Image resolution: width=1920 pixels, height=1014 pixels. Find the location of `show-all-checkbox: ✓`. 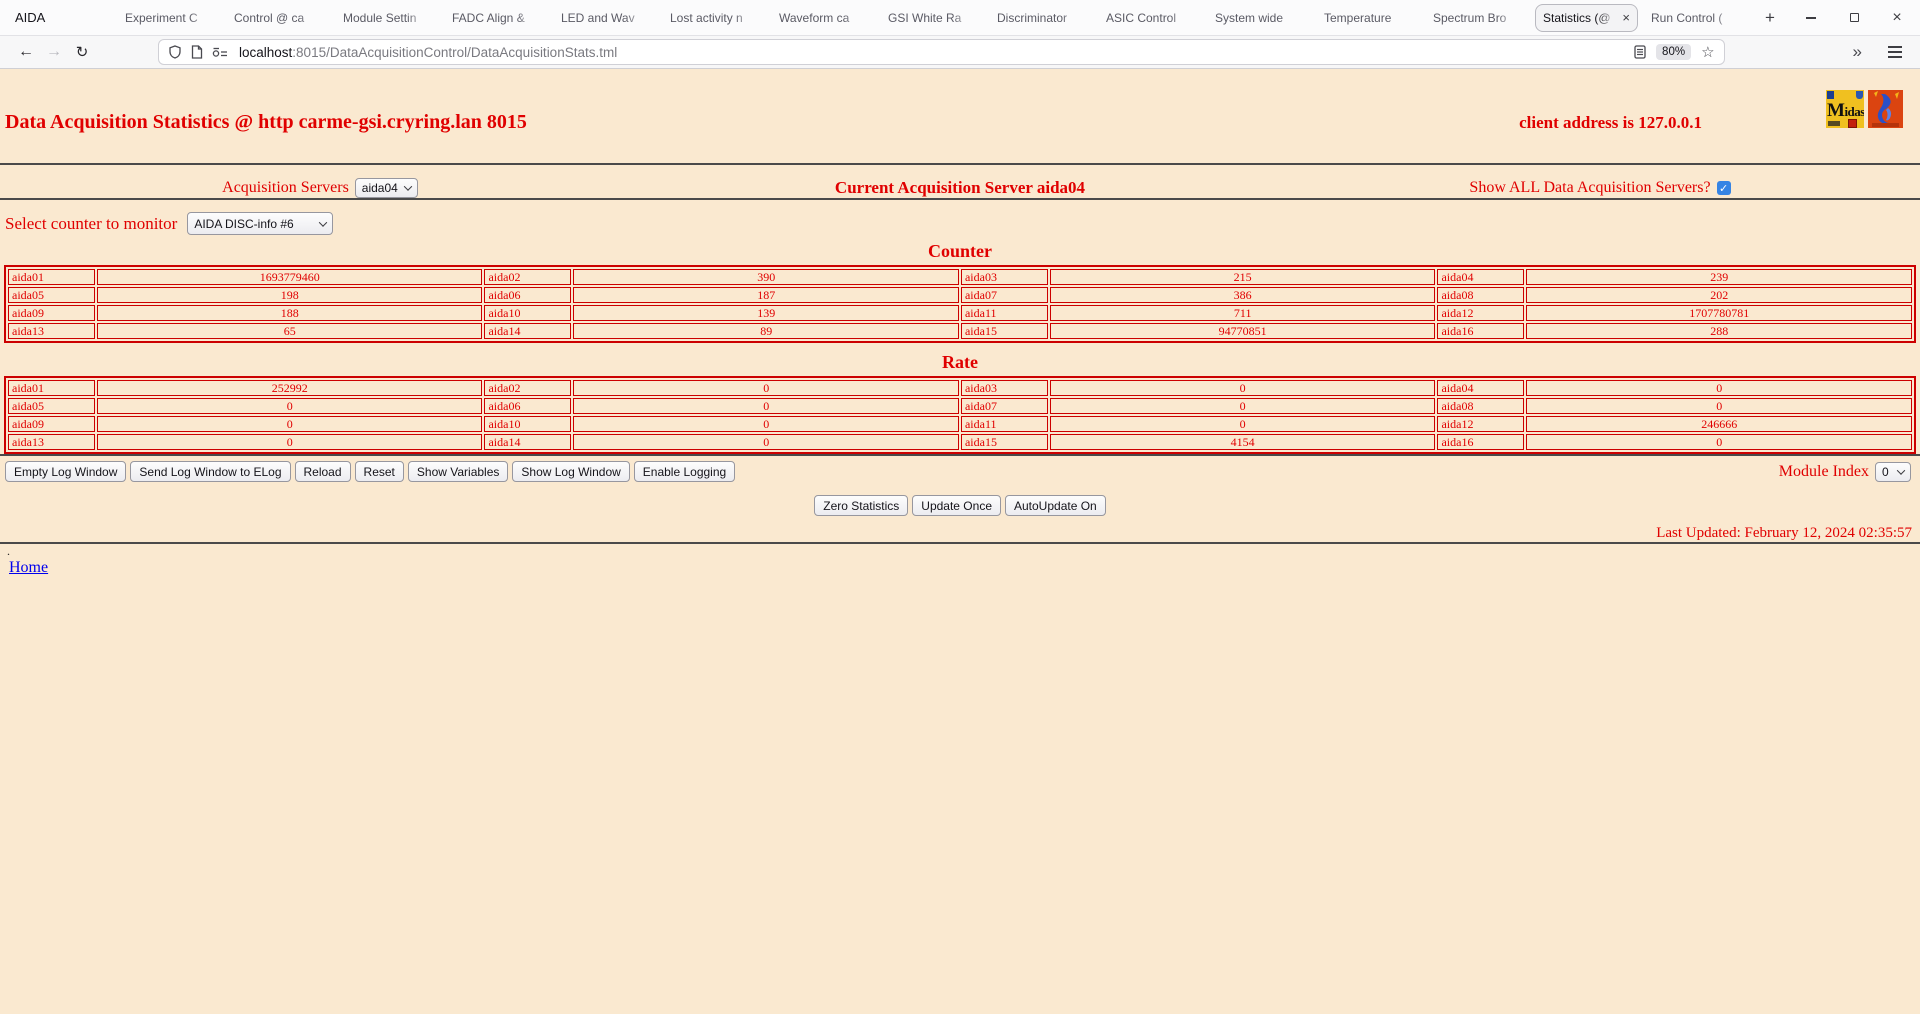

show-all-checkbox: ✓ is located at coordinates (1723, 188).